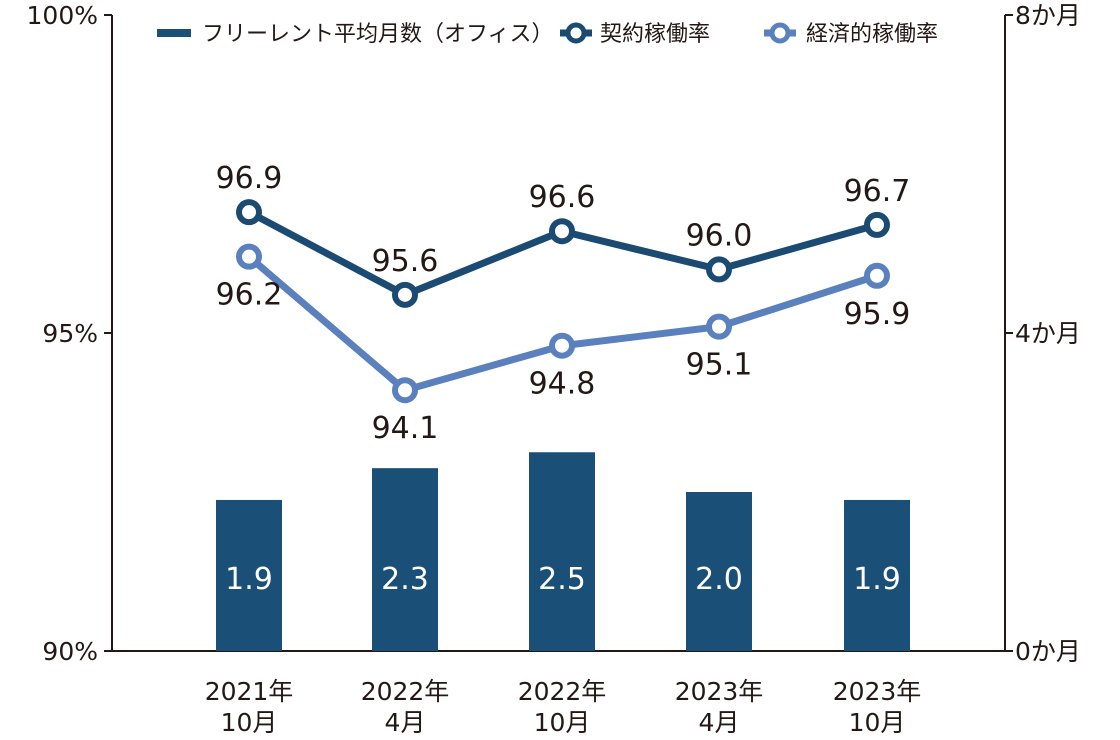 This screenshot has width=1120, height=740. I want to click on data-label: 96.6, so click(562, 197).